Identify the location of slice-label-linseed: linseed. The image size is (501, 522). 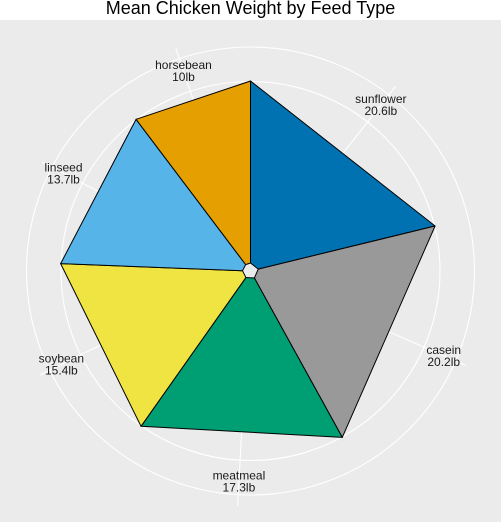
(63, 167).